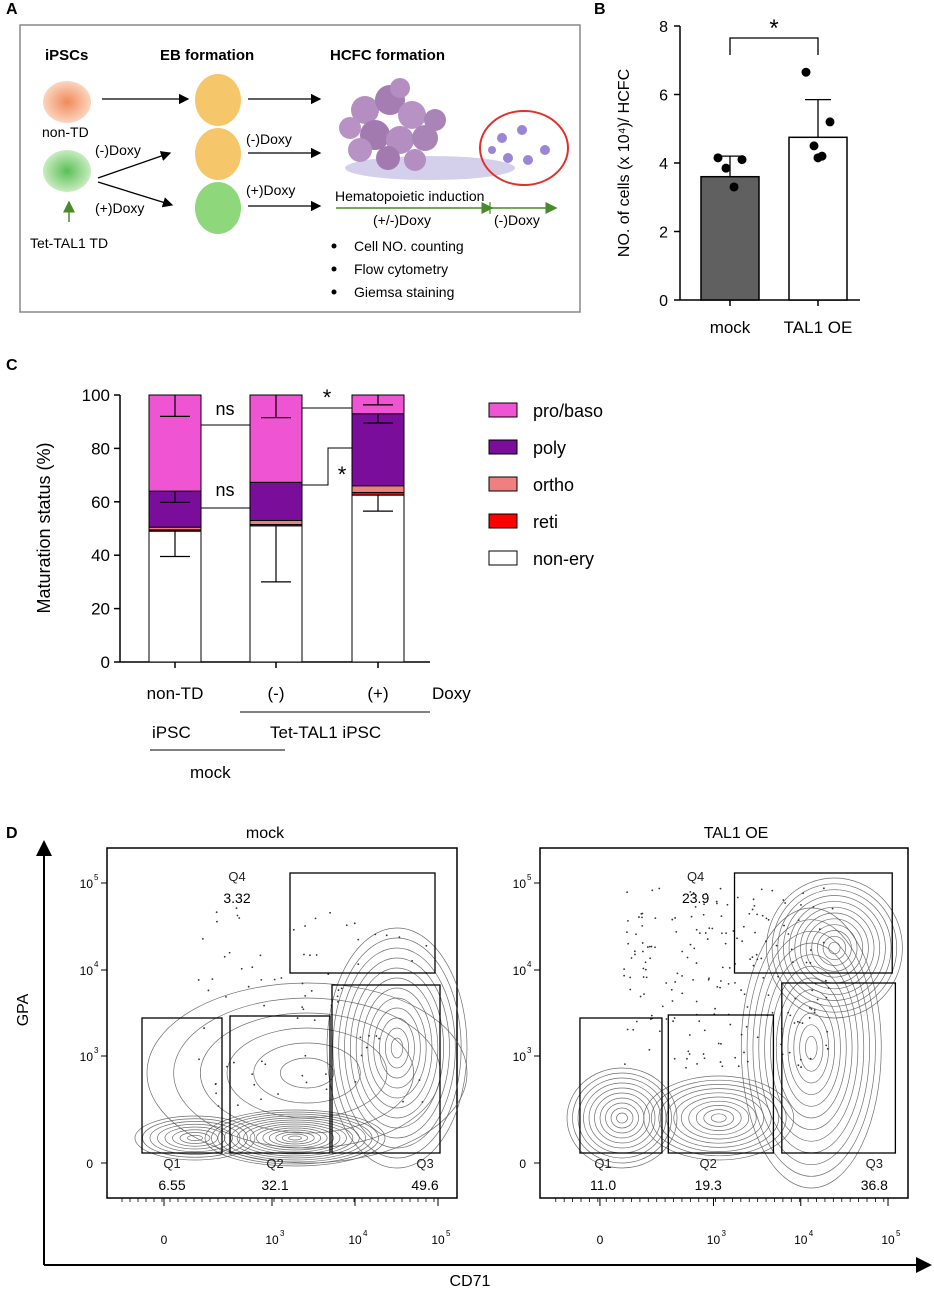 This screenshot has height=1293, width=934. Describe the element at coordinates (100, 609) in the screenshot. I see `c-y-tick-label: 20` at that location.